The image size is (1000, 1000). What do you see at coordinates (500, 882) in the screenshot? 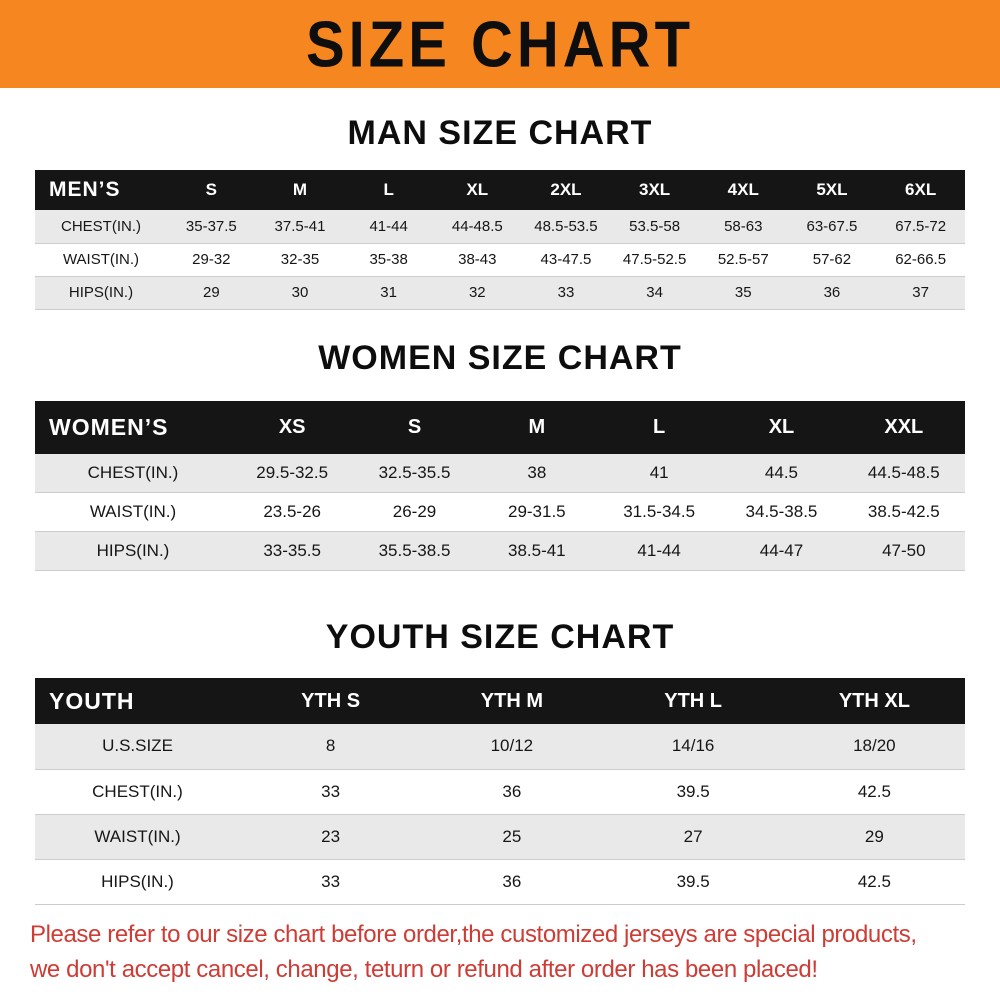
I see `measurement-row: HIPS(IN.) 33 36 39.5 42.5` at bounding box center [500, 882].